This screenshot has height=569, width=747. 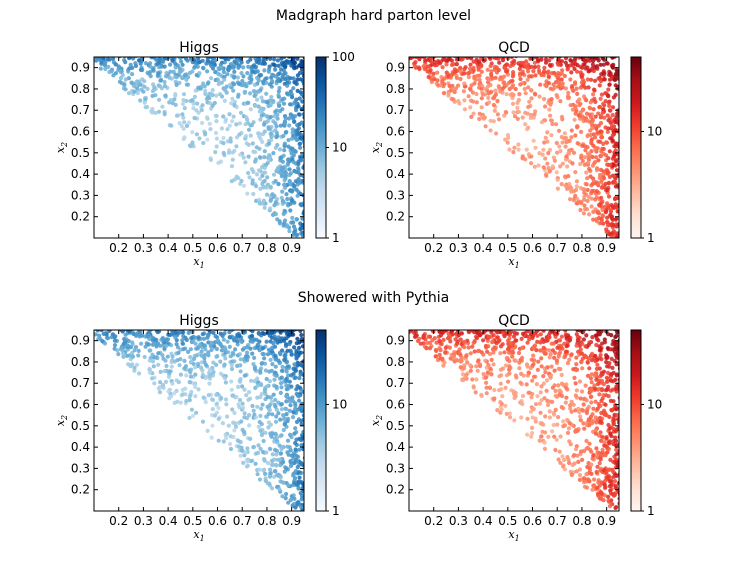 I want to click on panel-title: Higgs, so click(x=198, y=48).